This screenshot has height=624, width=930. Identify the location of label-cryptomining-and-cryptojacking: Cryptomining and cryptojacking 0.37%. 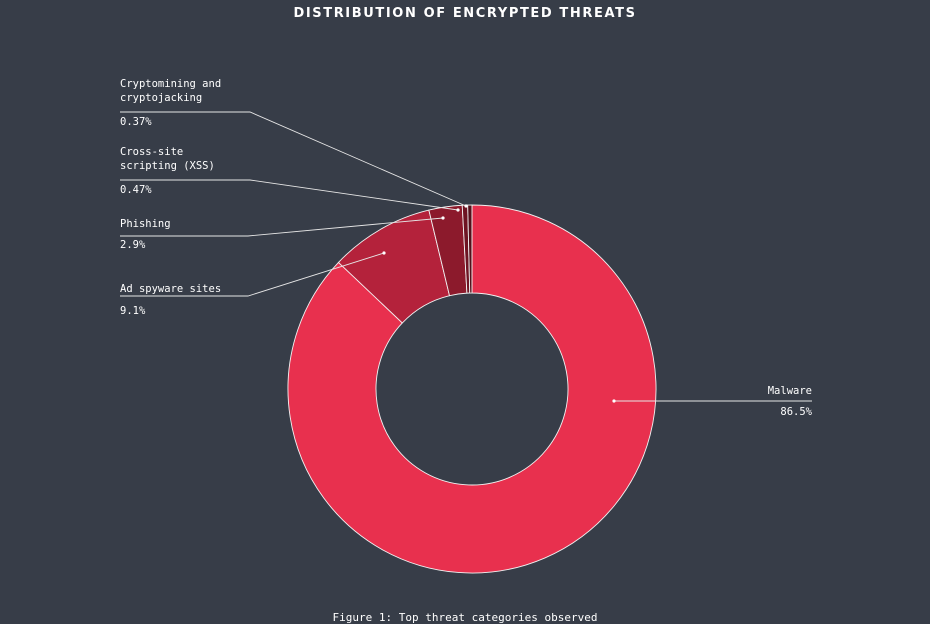
(294, 143).